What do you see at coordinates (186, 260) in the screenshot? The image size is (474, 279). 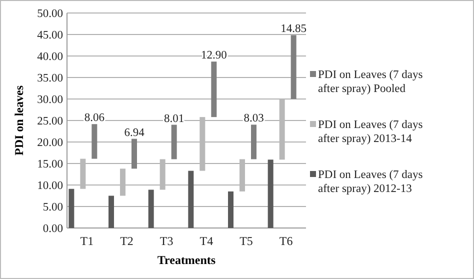 I see `x-axis-title: Treatments` at bounding box center [186, 260].